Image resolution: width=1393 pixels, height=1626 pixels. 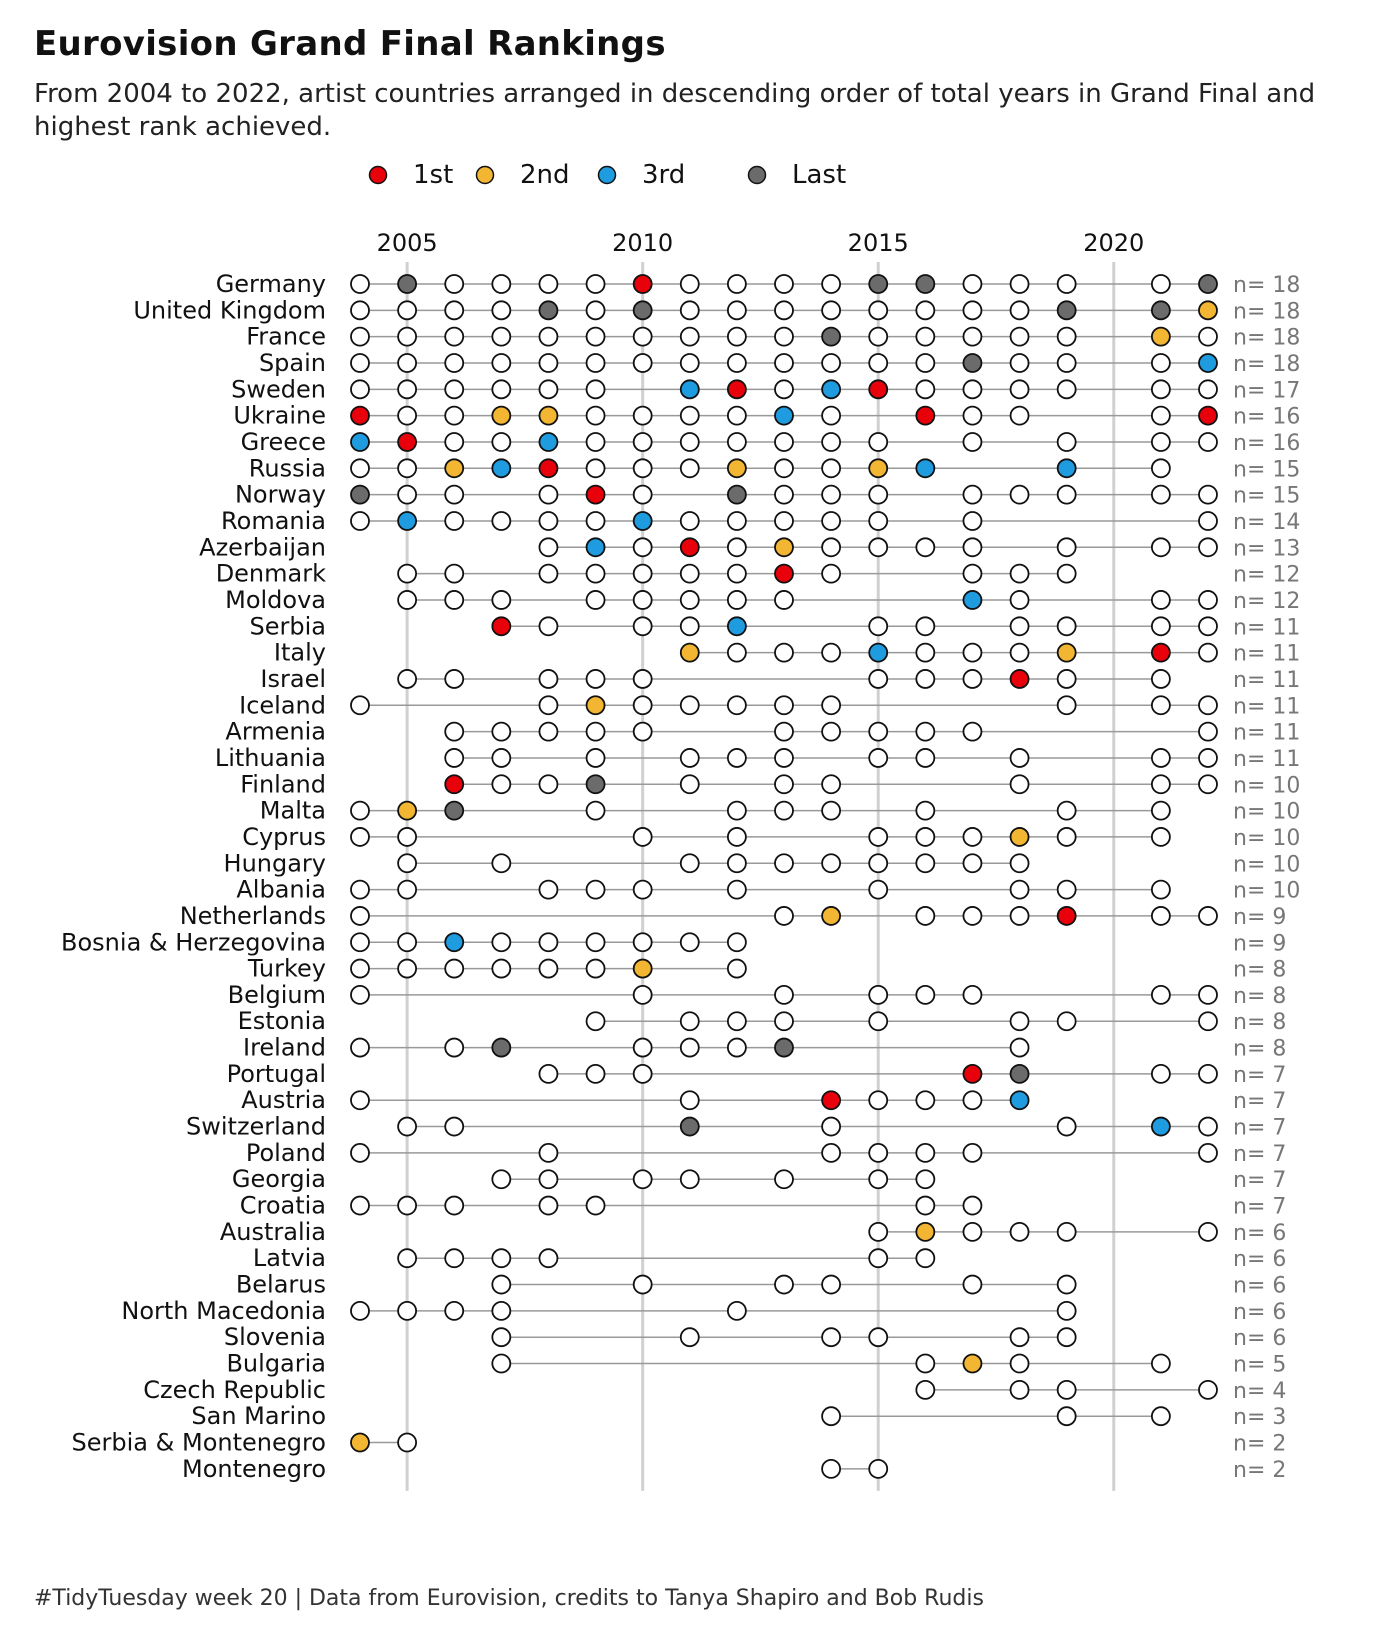 What do you see at coordinates (679, 1443) in the screenshot?
I see `country-row: Serbia & Montenegro n= 2` at bounding box center [679, 1443].